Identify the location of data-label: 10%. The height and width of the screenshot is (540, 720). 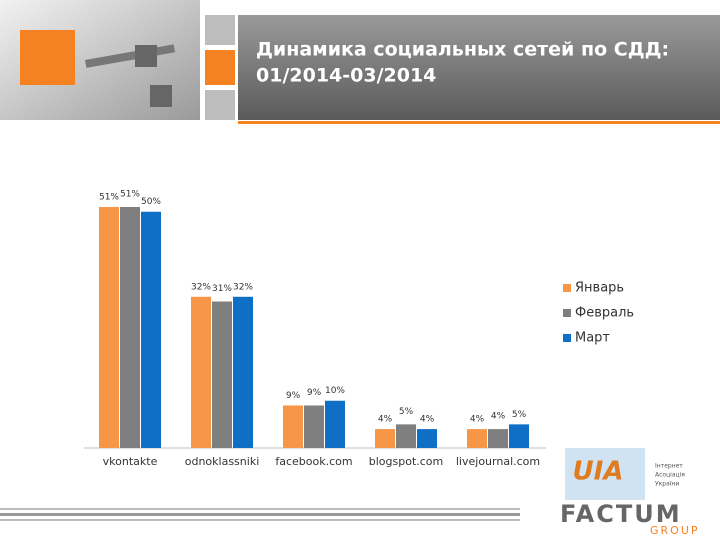
(335, 391).